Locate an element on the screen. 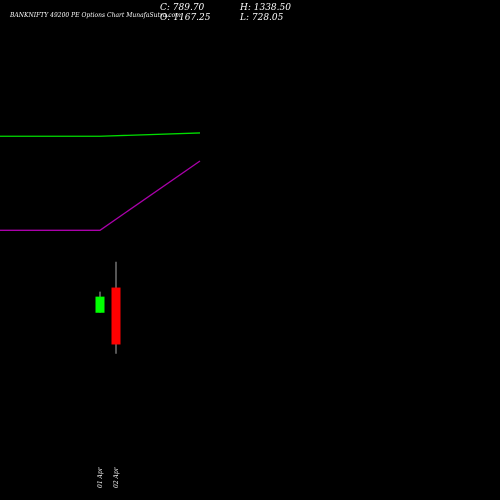  low-value: L: 728.05 is located at coordinates (262, 18).